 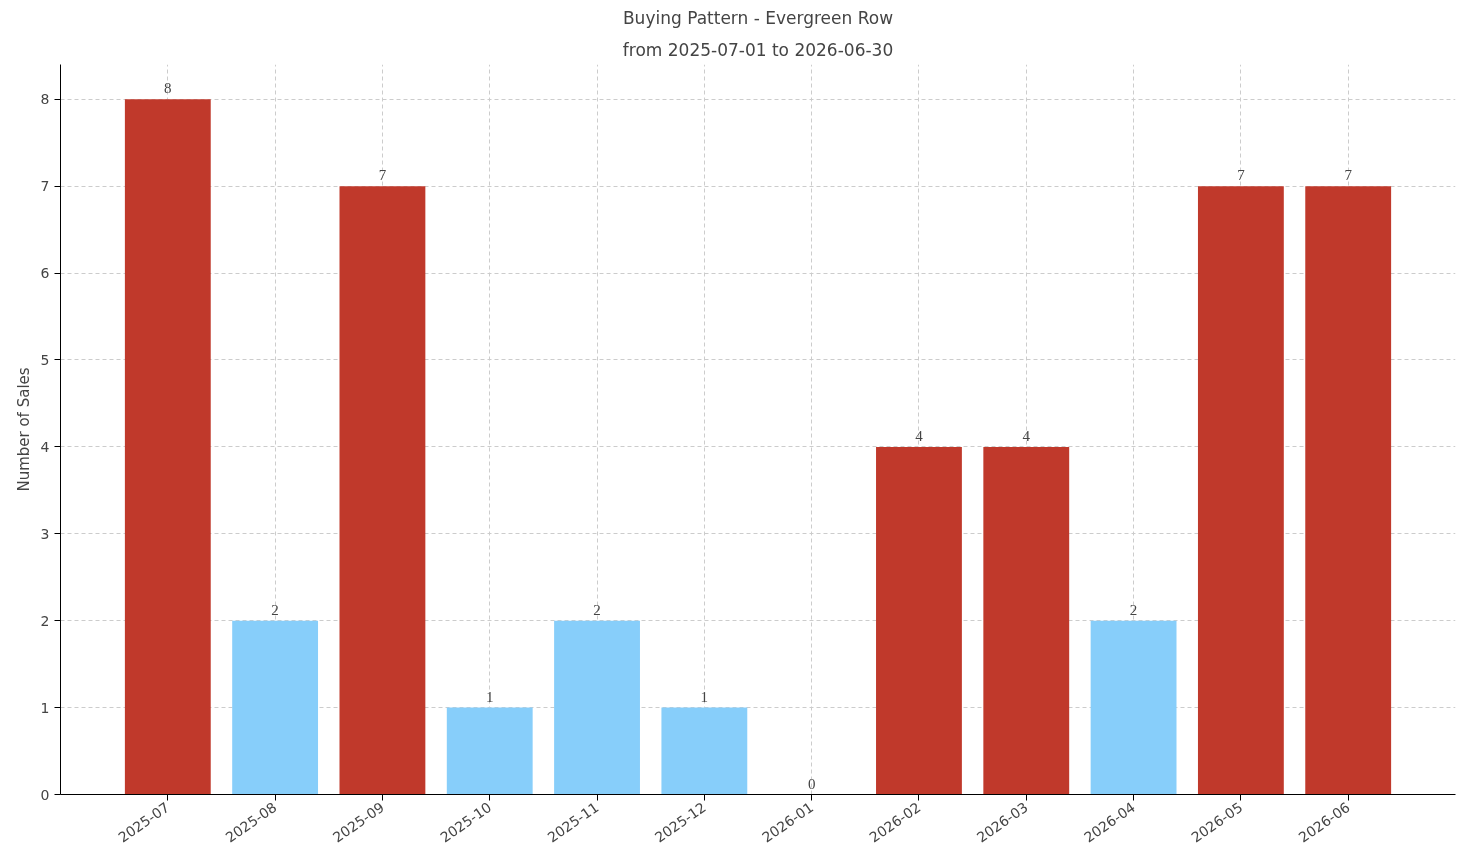 I want to click on chart-subtitle: from 2025-07-01 to 2026-06-30, so click(x=758, y=49).